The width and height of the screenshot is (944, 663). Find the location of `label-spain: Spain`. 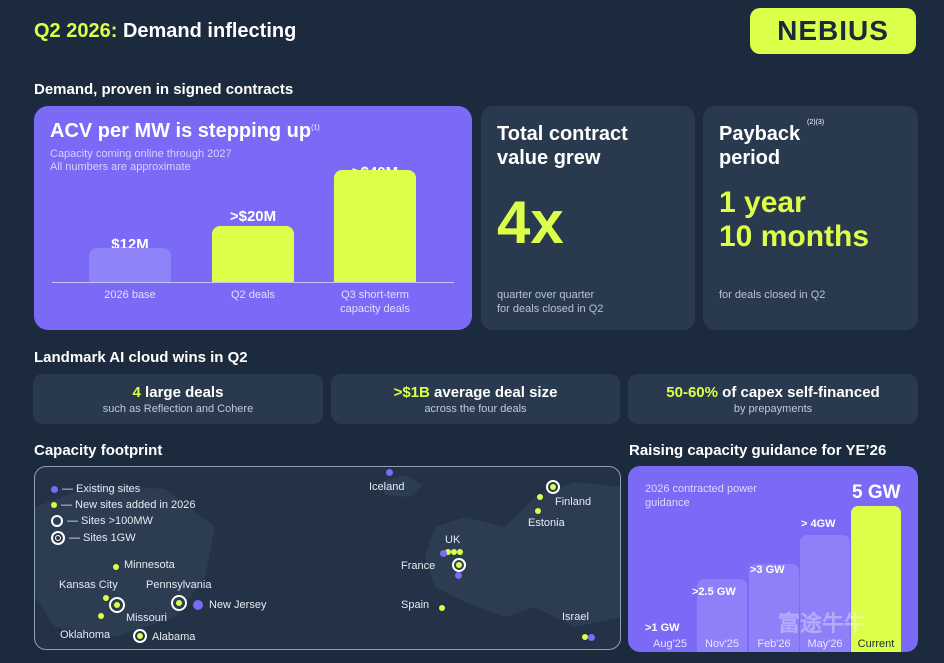

label-spain: Spain is located at coordinates (415, 605).